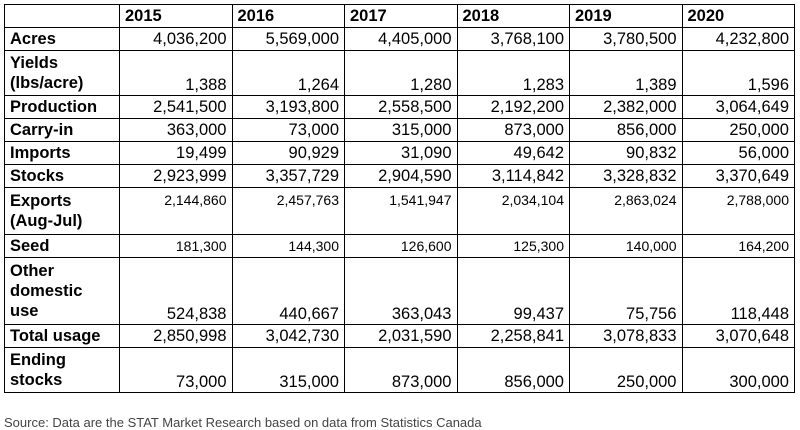 This screenshot has height=430, width=800. What do you see at coordinates (738, 39) in the screenshot?
I see `value-cell: 4,232,800` at bounding box center [738, 39].